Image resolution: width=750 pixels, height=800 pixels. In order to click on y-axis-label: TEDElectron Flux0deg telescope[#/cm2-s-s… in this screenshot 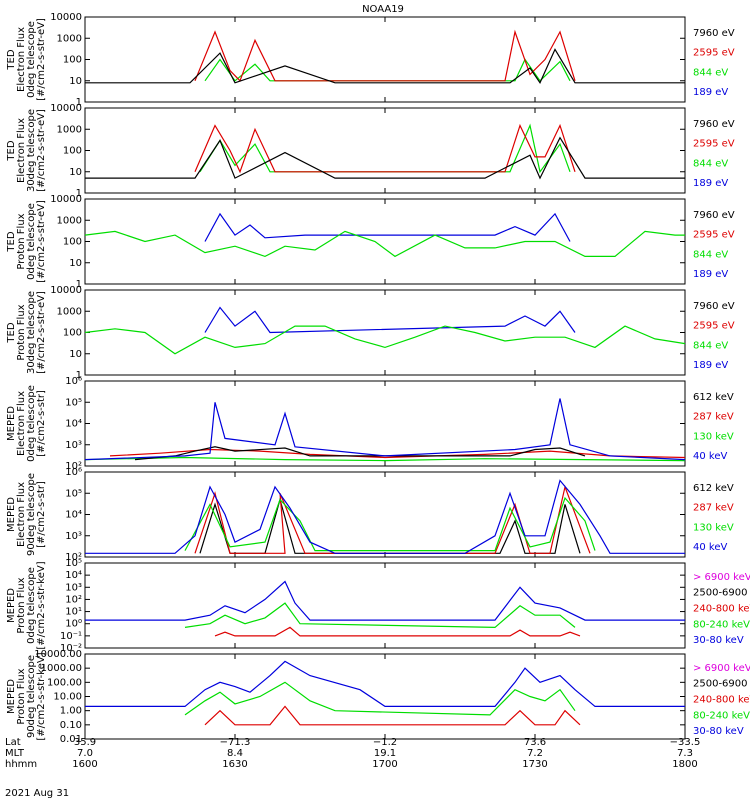, I will do `click(26, 59)`.